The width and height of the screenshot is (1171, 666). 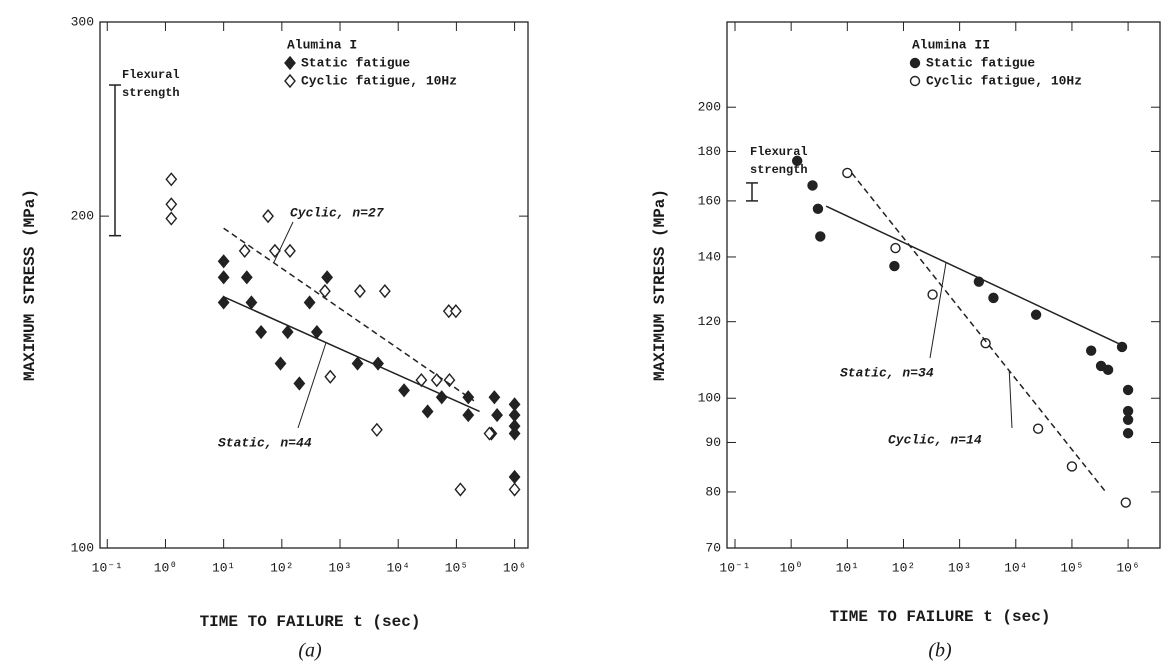 I want to click on legend-title: Alumina I, so click(x=322, y=44).